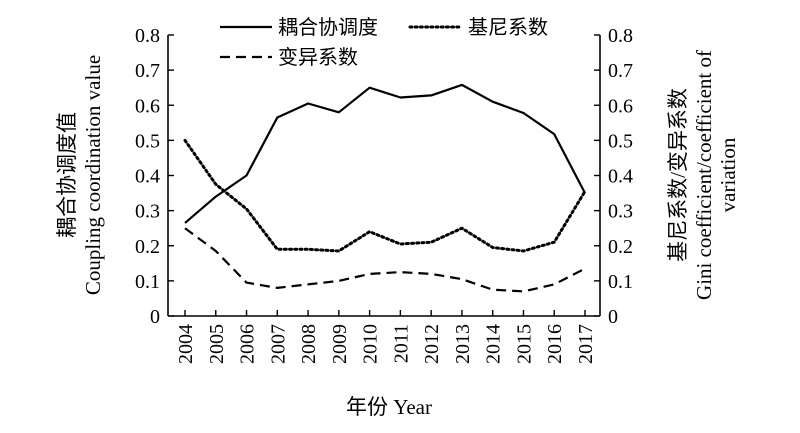 The width and height of the screenshot is (800, 433). Describe the element at coordinates (620, 71) in the screenshot. I see `right-y-tick-label: 0.7` at that location.